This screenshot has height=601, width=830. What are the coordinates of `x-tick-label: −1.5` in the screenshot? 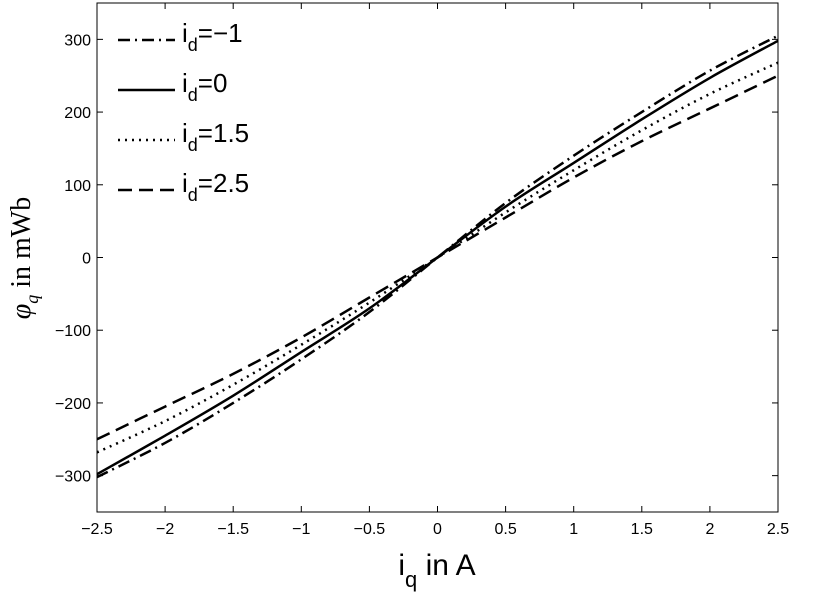 It's located at (233, 529).